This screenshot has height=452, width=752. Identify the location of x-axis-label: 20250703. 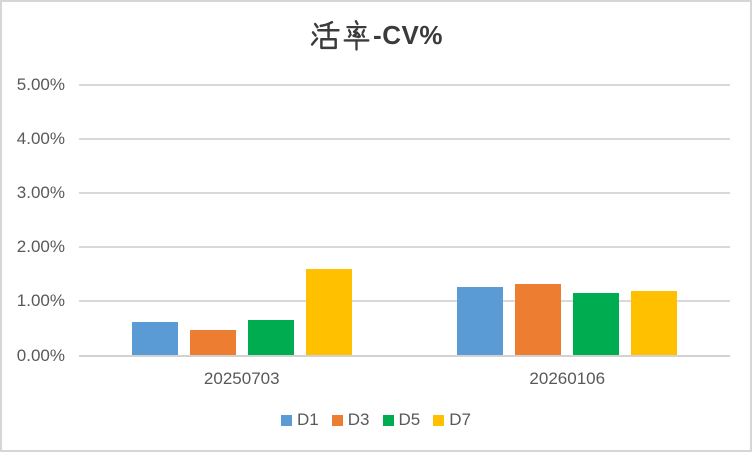
(241, 378).